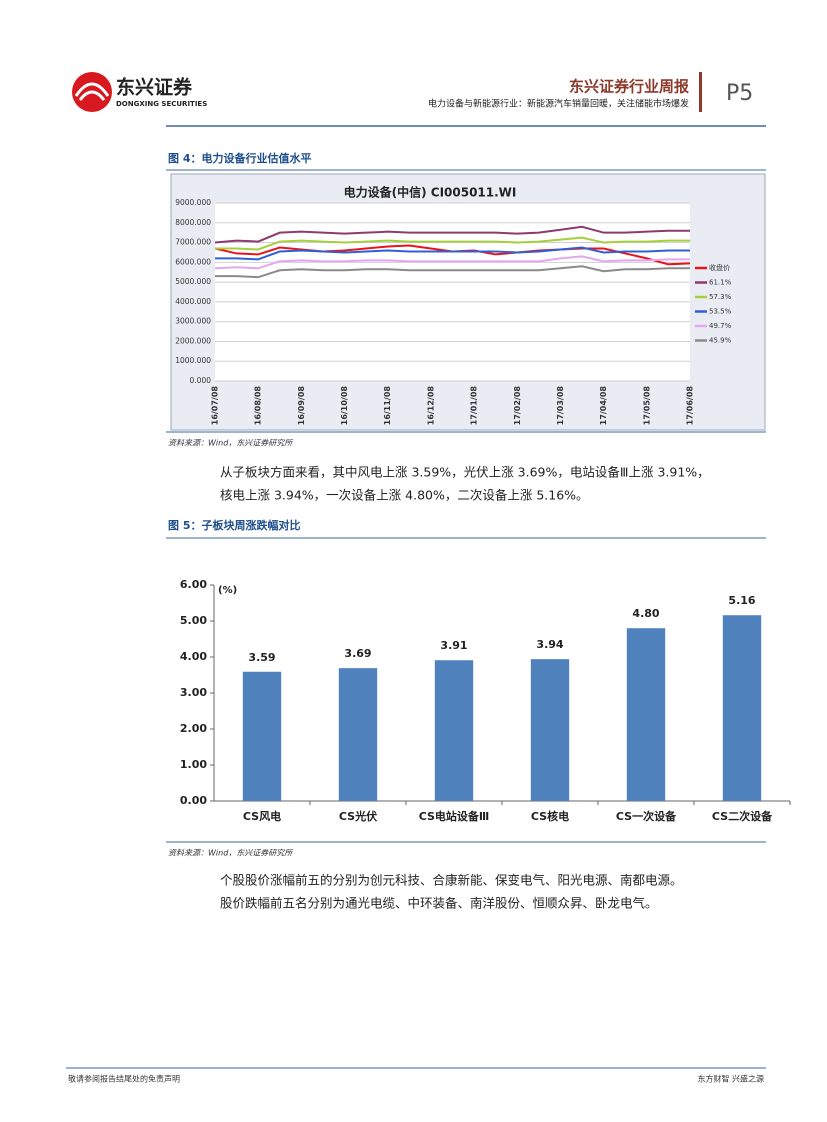  I want to click on y-tick-label: 6.00, so click(193, 584).